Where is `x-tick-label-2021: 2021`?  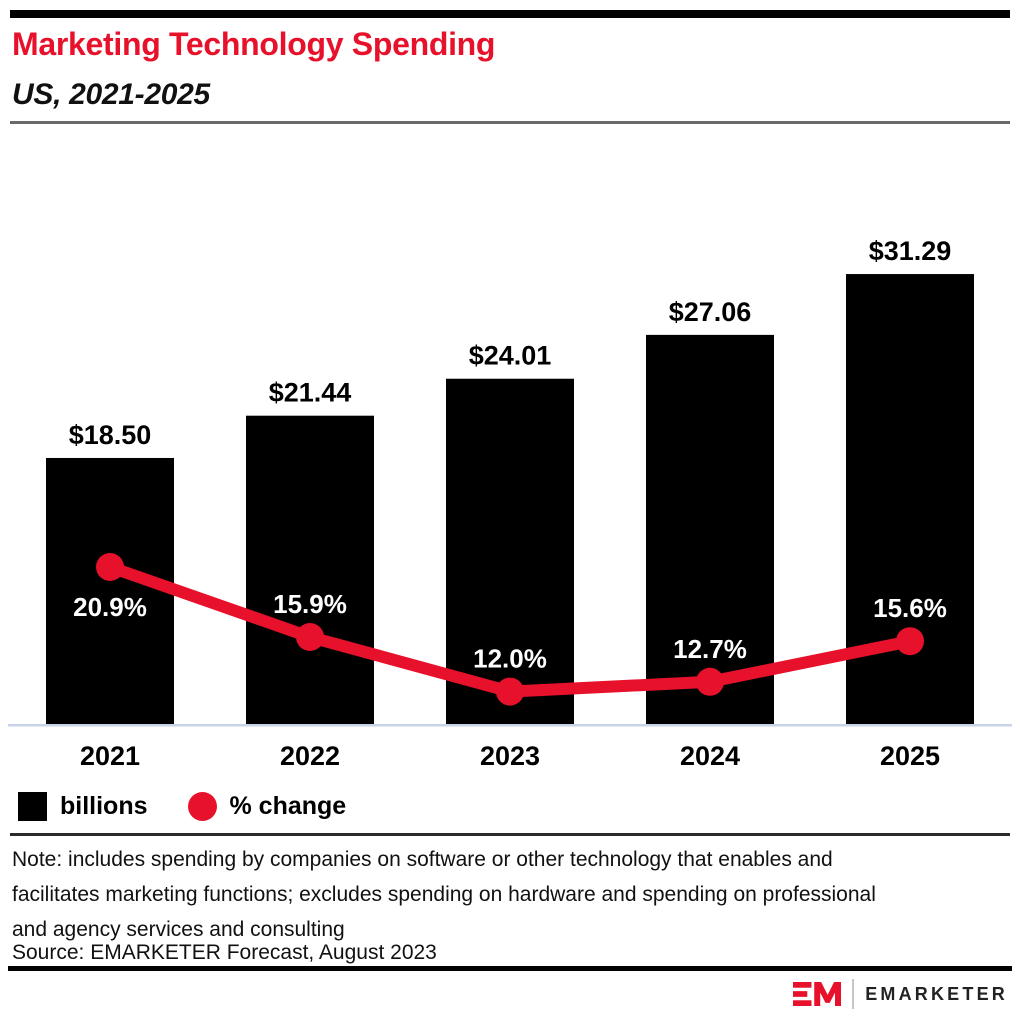 x-tick-label-2021: 2021 is located at coordinates (110, 756).